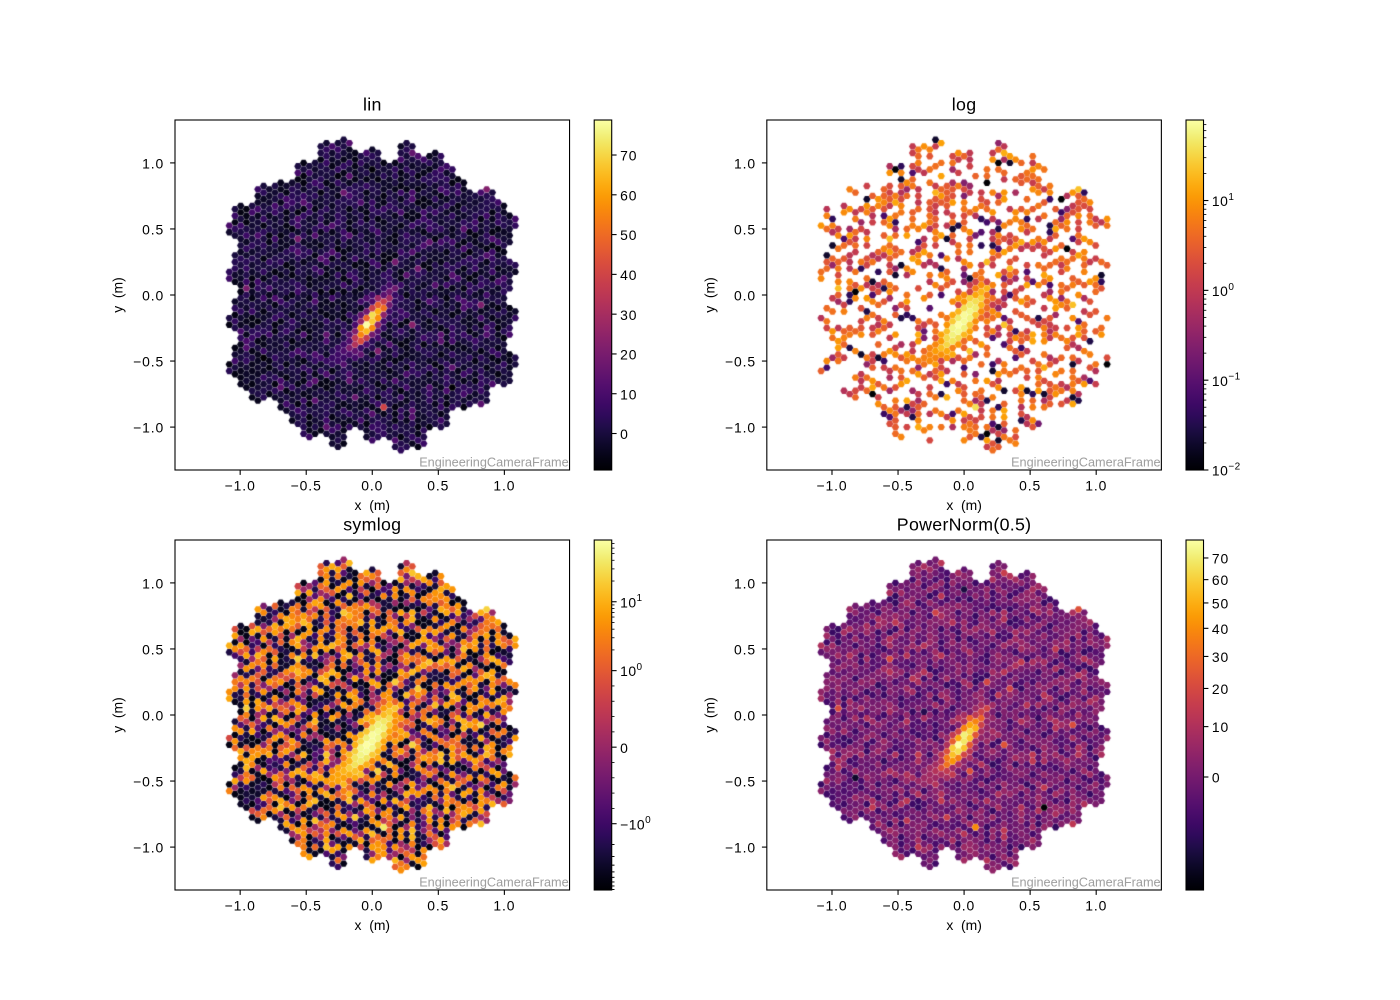  Describe the element at coordinates (372, 524) in the screenshot. I see `svg-text: symlog` at that location.